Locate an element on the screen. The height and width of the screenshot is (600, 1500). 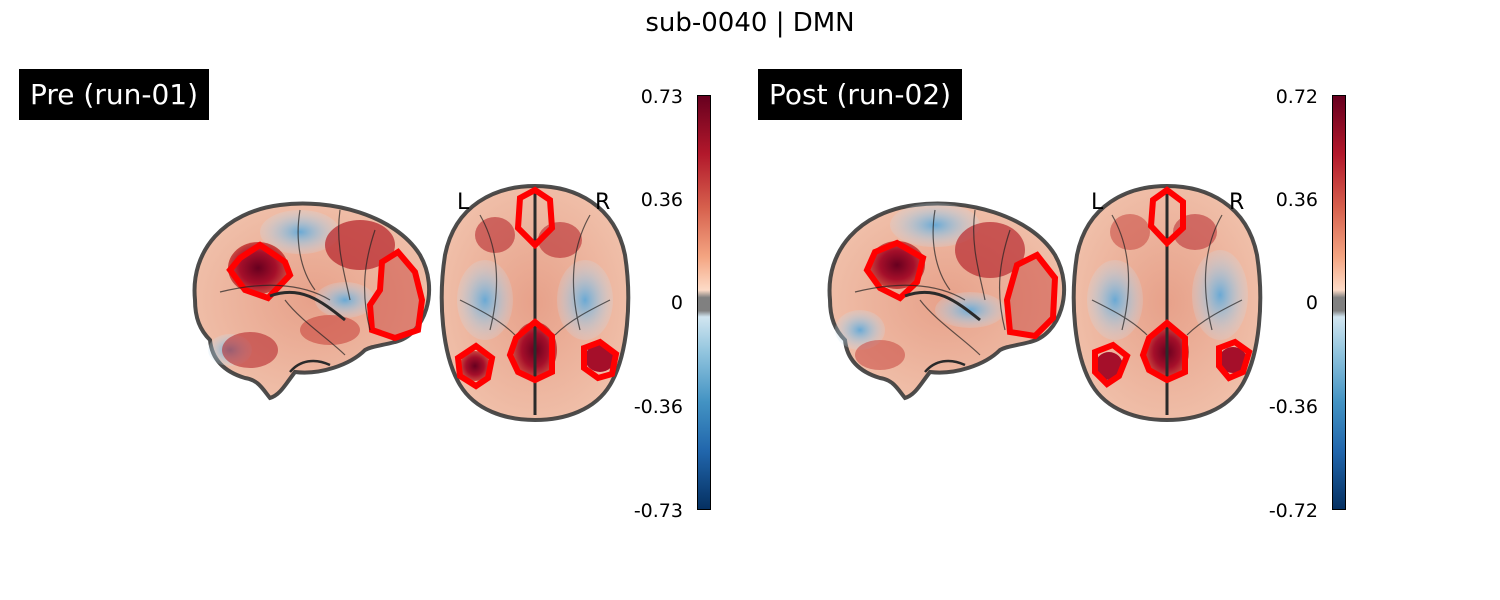
brain-glass-view-post is located at coordinates (1045, 303).